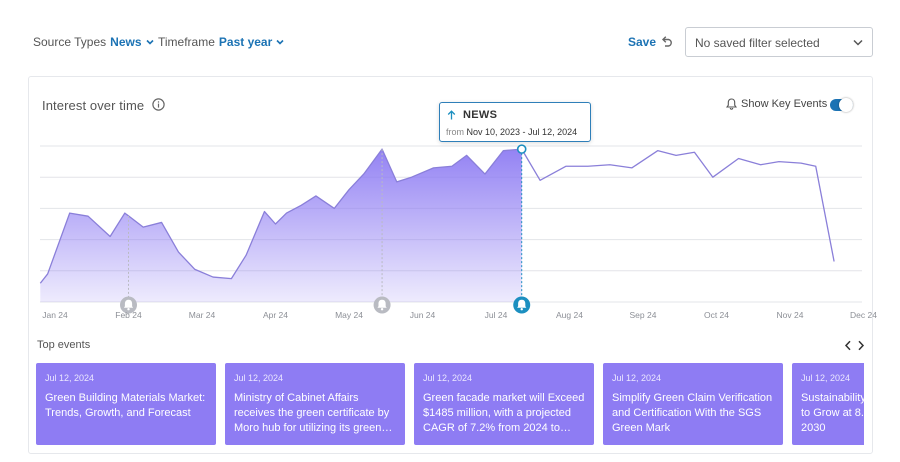  What do you see at coordinates (186, 42) in the screenshot?
I see `timeframe-label: Timeframe` at bounding box center [186, 42].